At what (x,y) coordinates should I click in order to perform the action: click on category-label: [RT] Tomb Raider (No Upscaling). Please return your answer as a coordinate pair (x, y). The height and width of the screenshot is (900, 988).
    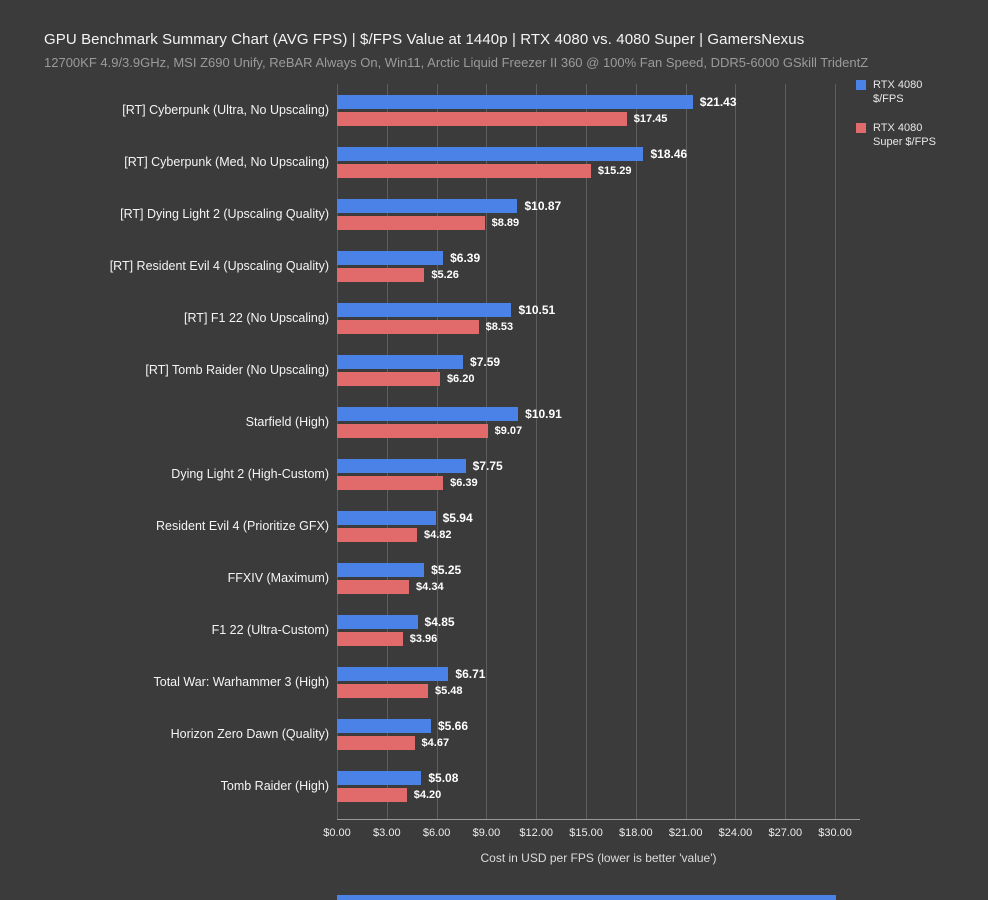
    Looking at the image, I should click on (237, 370).